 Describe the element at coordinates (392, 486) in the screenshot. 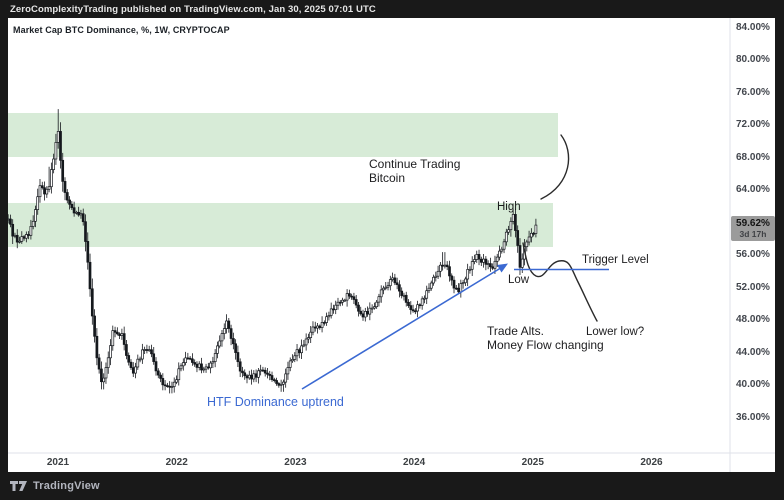

I see `footer-bar: TradingView` at that location.